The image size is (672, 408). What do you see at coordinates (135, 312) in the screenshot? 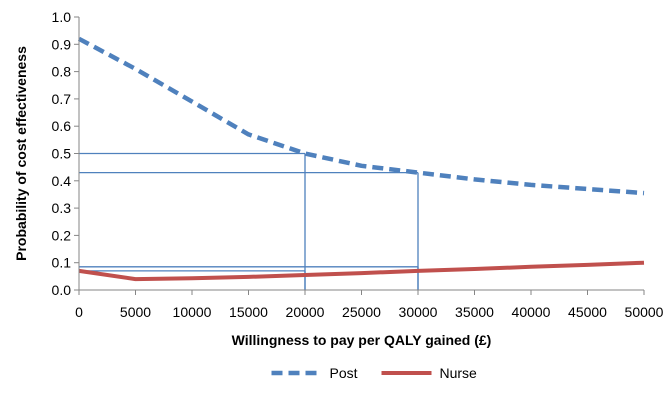
I see `x-tick-label: 5000` at bounding box center [135, 312].